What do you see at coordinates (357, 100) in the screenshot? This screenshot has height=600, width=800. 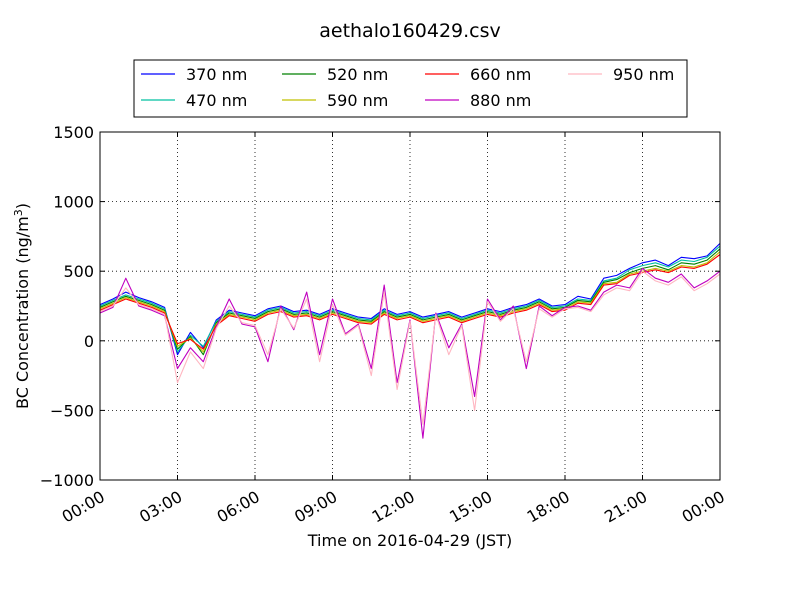 I see `legend-label: 590 nm` at bounding box center [357, 100].